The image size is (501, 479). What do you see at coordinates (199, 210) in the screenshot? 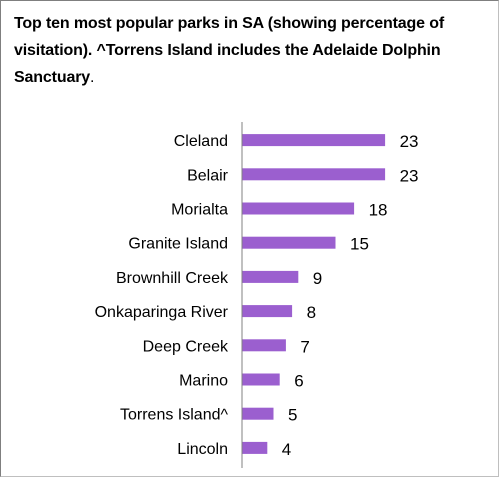
I see `category-label: Morialta` at bounding box center [199, 210].